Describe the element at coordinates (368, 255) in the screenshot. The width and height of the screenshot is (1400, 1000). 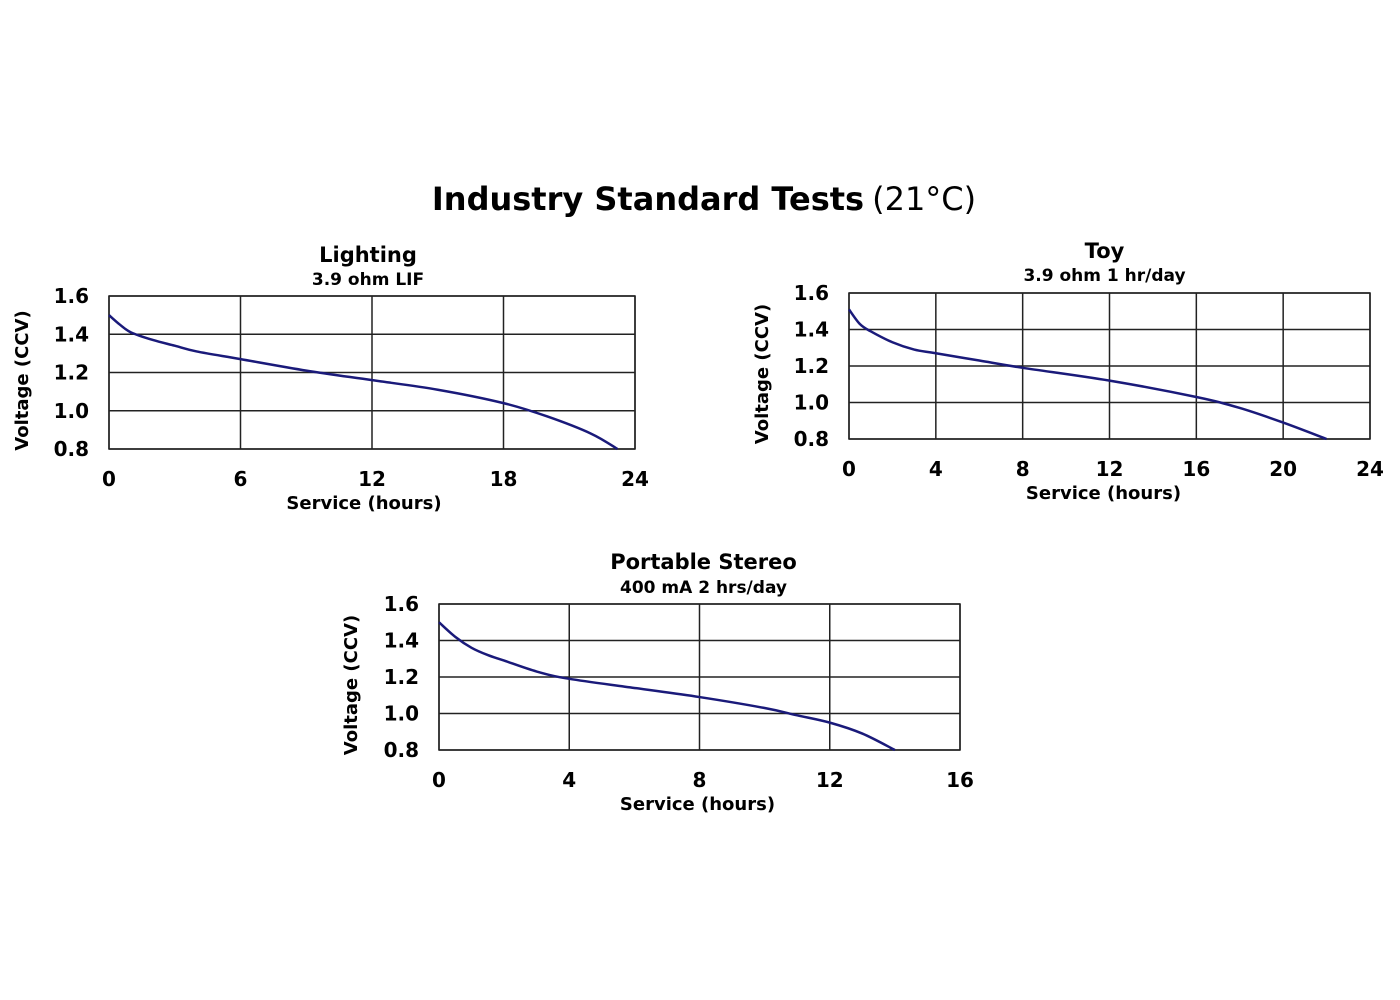
I see `chart-title: Lighting` at that location.